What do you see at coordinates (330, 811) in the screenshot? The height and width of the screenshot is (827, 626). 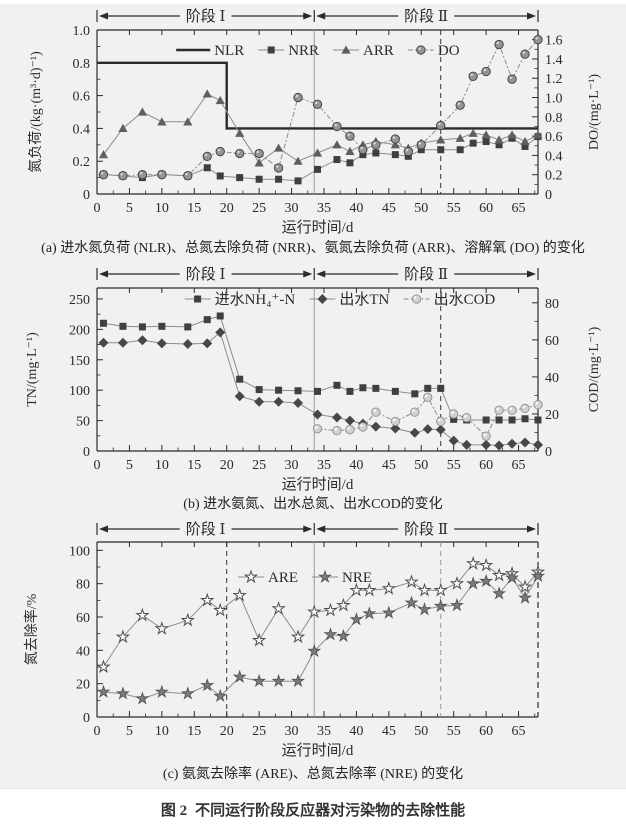 I see `figure-title: 不同运行阶段反应器对污染物的去除性能` at bounding box center [330, 811].